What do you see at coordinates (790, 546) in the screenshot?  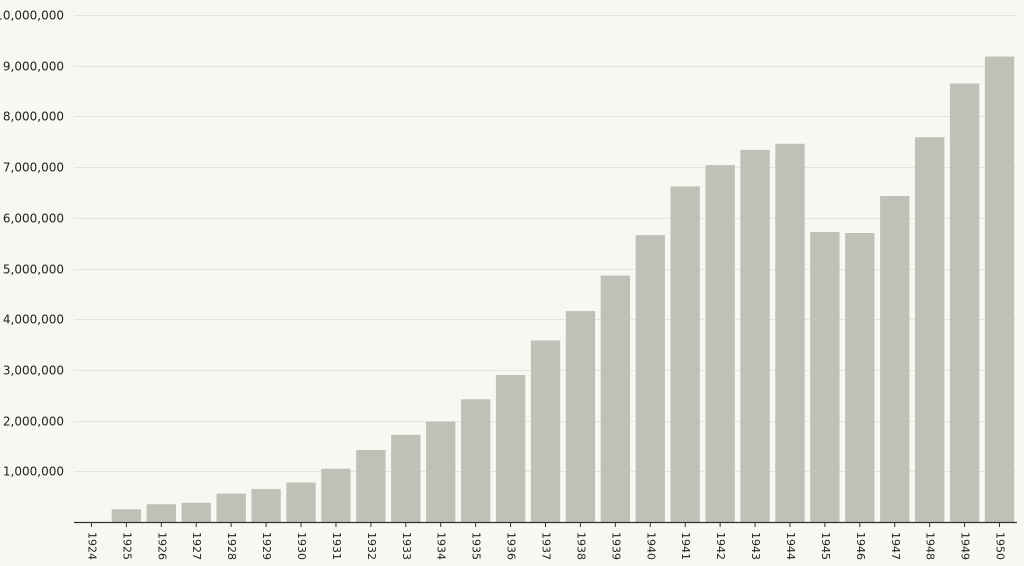 I see `x-tick-label: 1944` at bounding box center [790, 546].